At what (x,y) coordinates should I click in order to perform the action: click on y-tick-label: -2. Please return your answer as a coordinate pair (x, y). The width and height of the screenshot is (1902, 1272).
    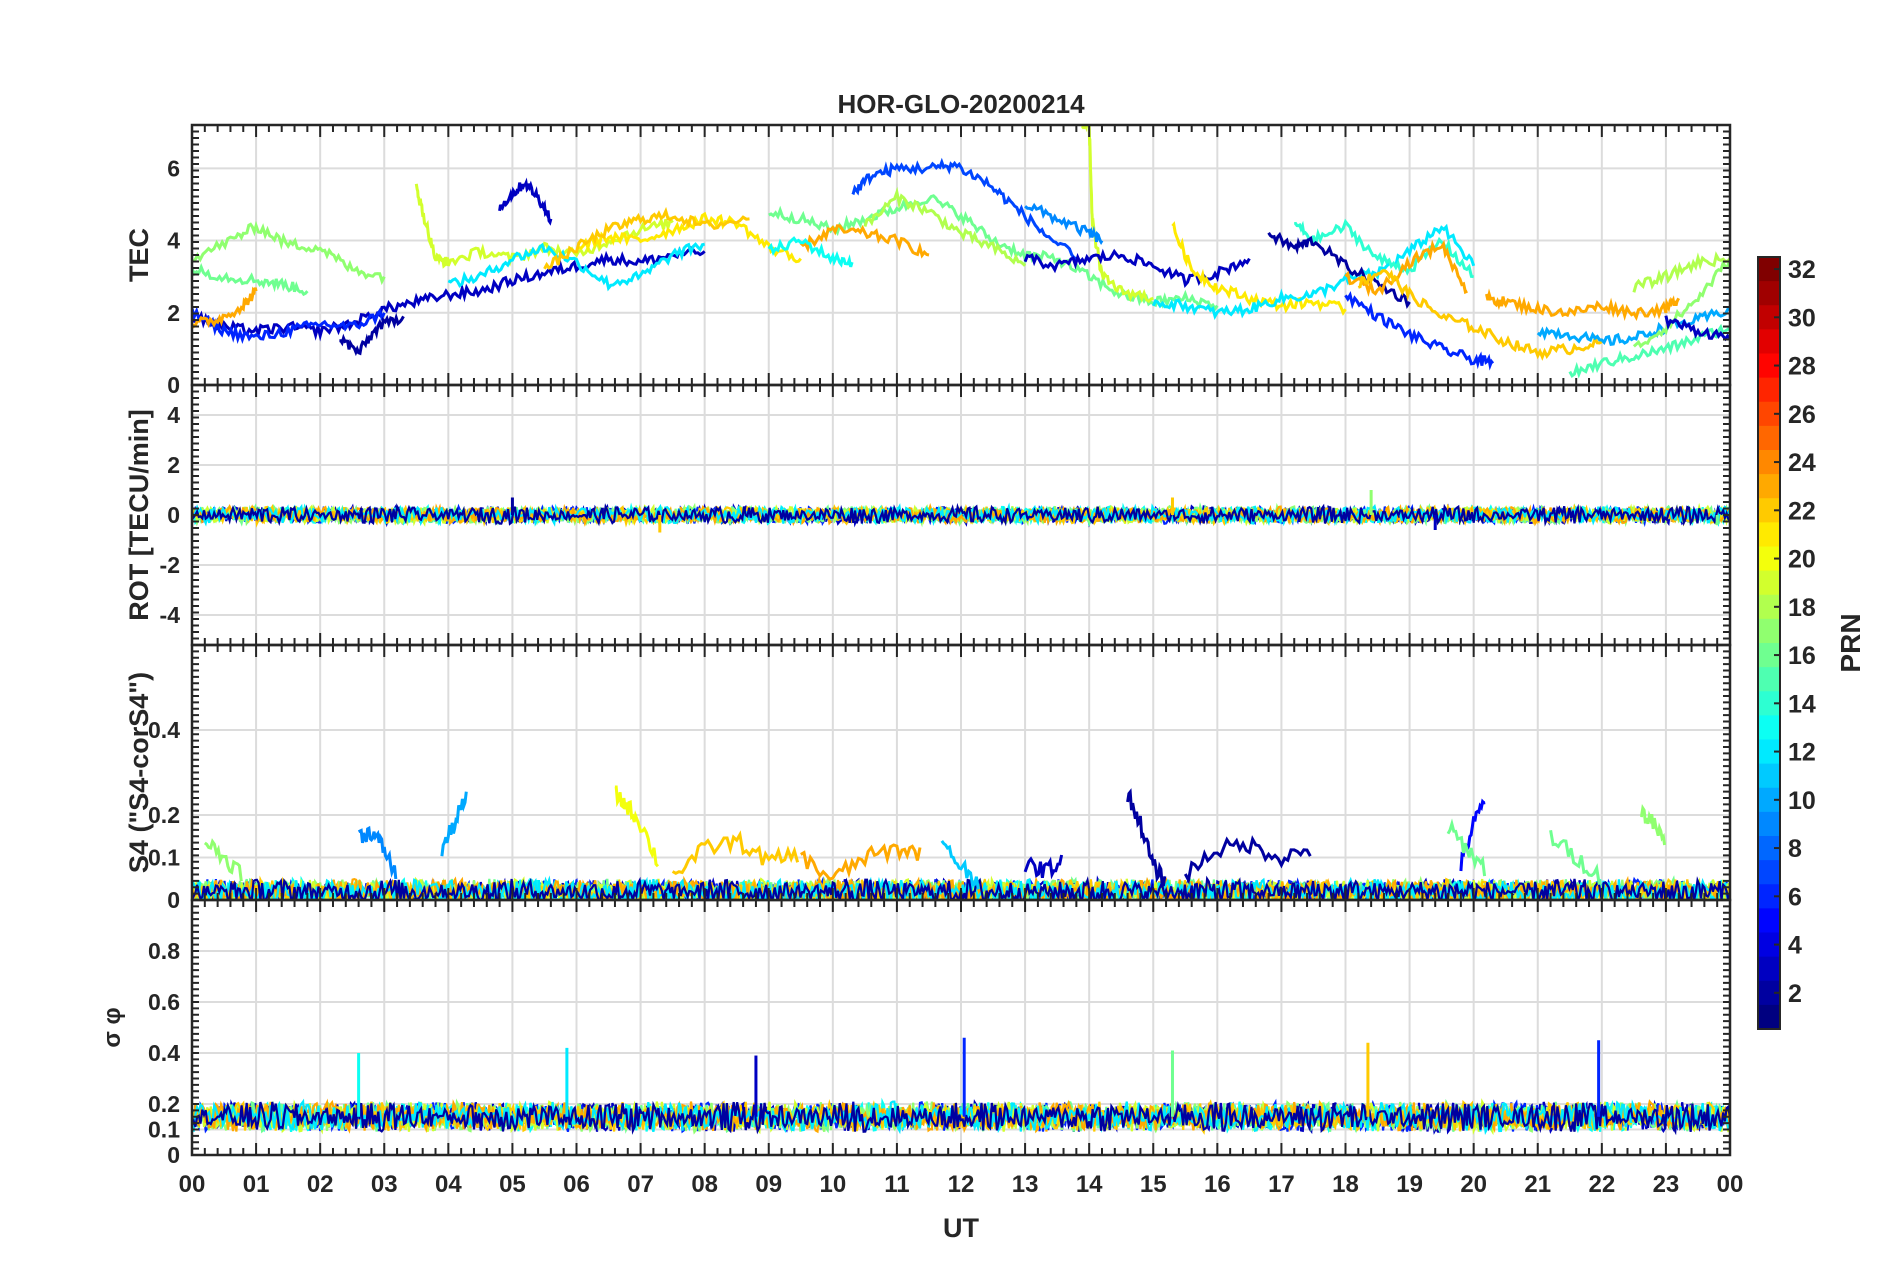
    Looking at the image, I should click on (170, 565).